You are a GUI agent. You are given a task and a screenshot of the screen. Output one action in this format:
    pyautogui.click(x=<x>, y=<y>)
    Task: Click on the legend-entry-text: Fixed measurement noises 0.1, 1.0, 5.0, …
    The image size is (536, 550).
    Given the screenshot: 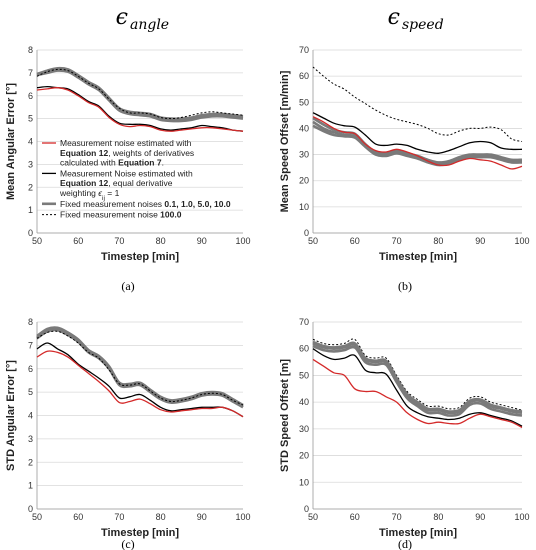 What is the action you would take?
    pyautogui.click(x=145, y=204)
    